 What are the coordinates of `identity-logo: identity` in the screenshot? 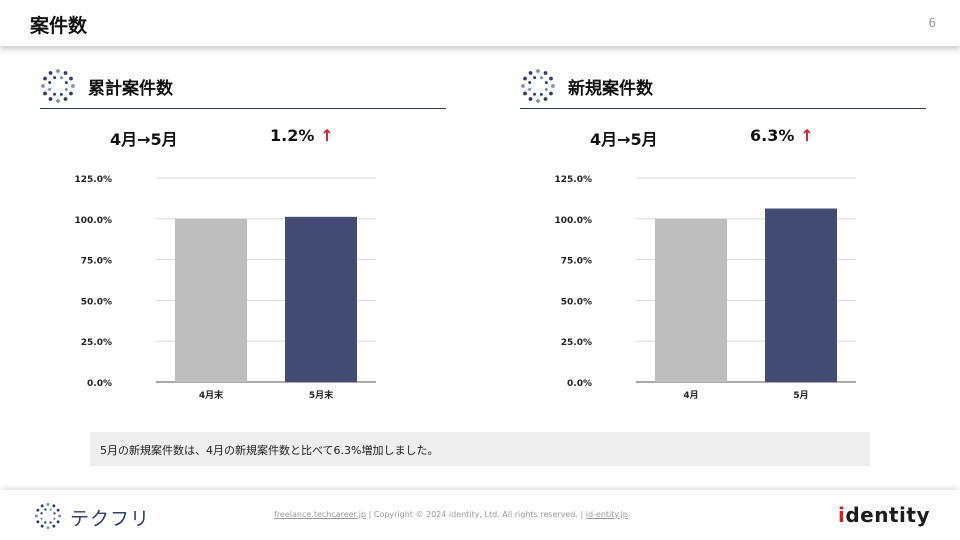 It's located at (884, 515).